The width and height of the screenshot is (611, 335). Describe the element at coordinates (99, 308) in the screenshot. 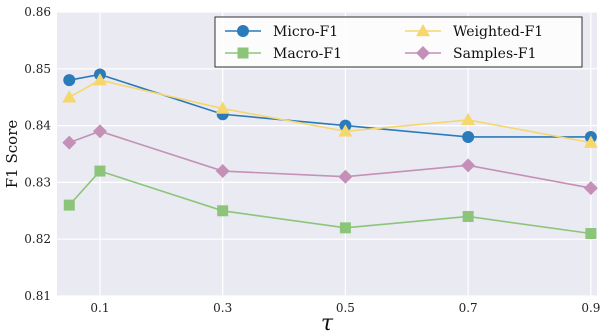

I see `x-tick-label: 0.1` at that location.